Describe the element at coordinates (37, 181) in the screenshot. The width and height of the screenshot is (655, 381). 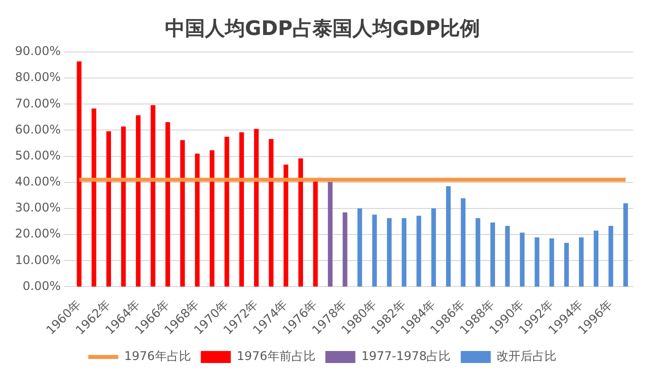
I see `y-tick-label: 40.00%` at that location.